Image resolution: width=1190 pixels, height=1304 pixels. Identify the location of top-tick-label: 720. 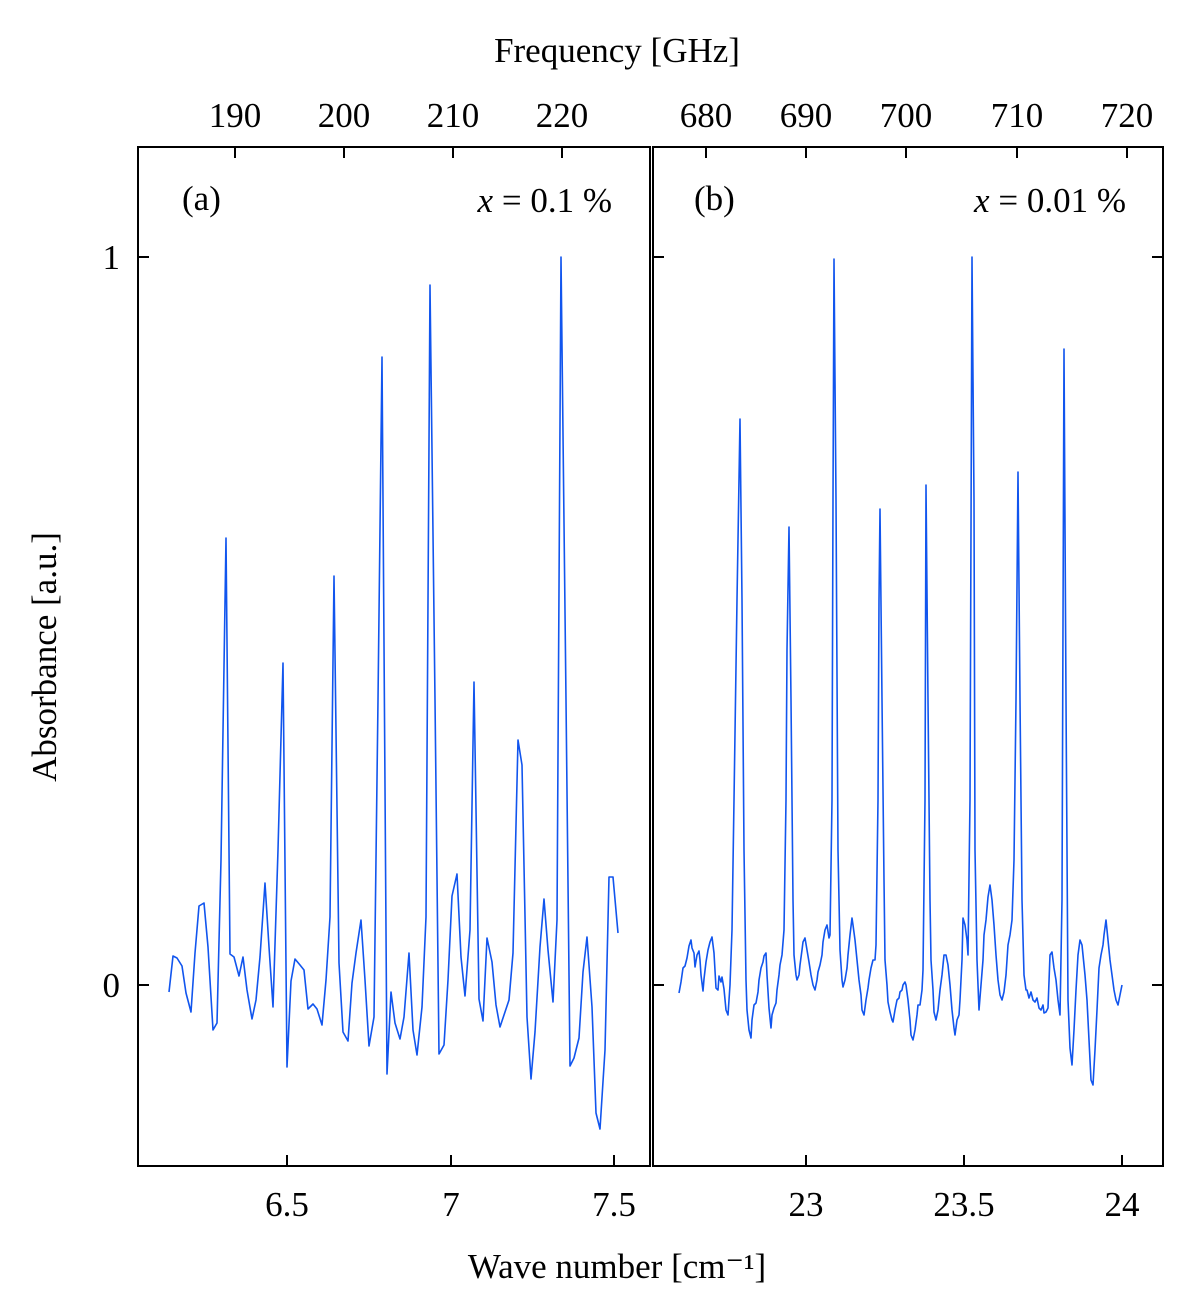
(1127, 115).